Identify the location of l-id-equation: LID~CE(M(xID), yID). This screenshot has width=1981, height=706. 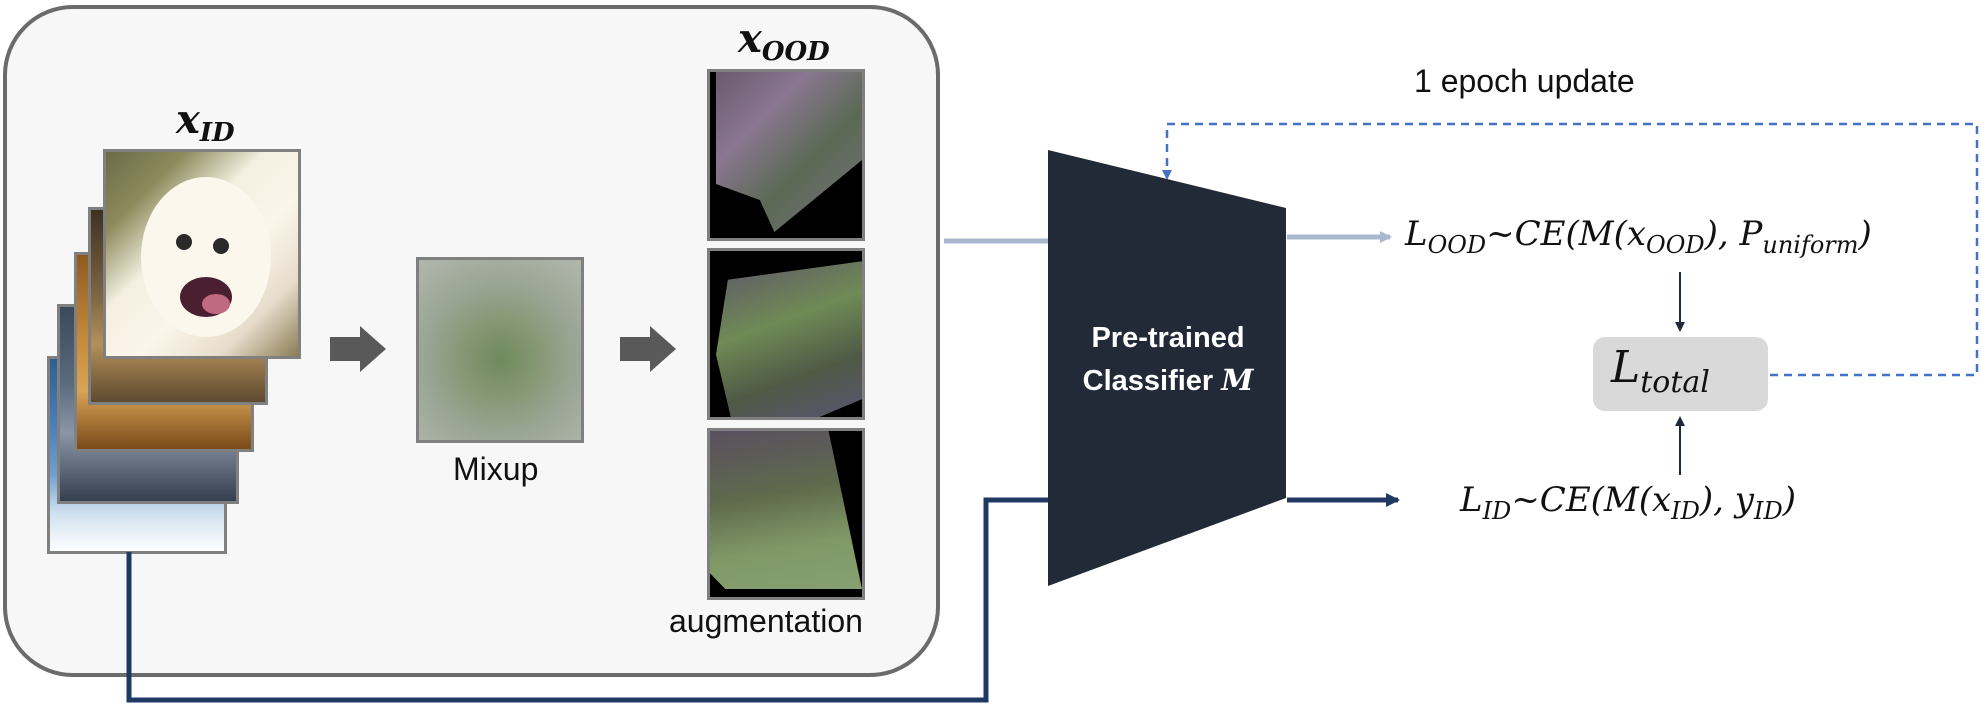
(1628, 502).